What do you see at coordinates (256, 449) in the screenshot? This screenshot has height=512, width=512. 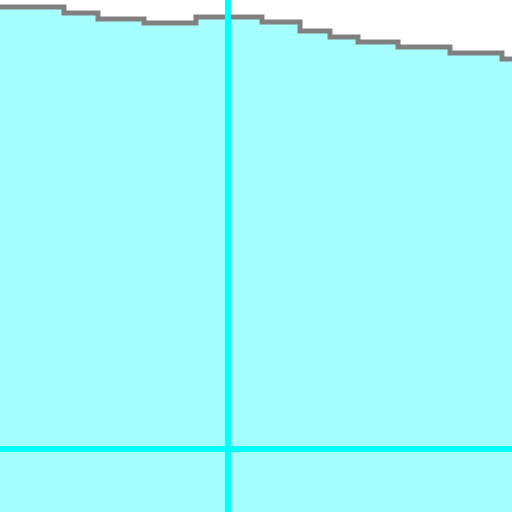 I see `horizontal-guide-line` at bounding box center [256, 449].